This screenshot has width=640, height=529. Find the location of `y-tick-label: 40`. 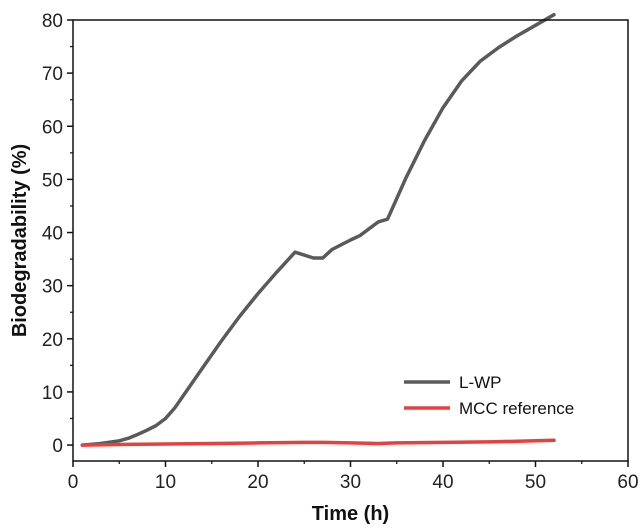

y-tick-label: 40 is located at coordinates (52, 234).